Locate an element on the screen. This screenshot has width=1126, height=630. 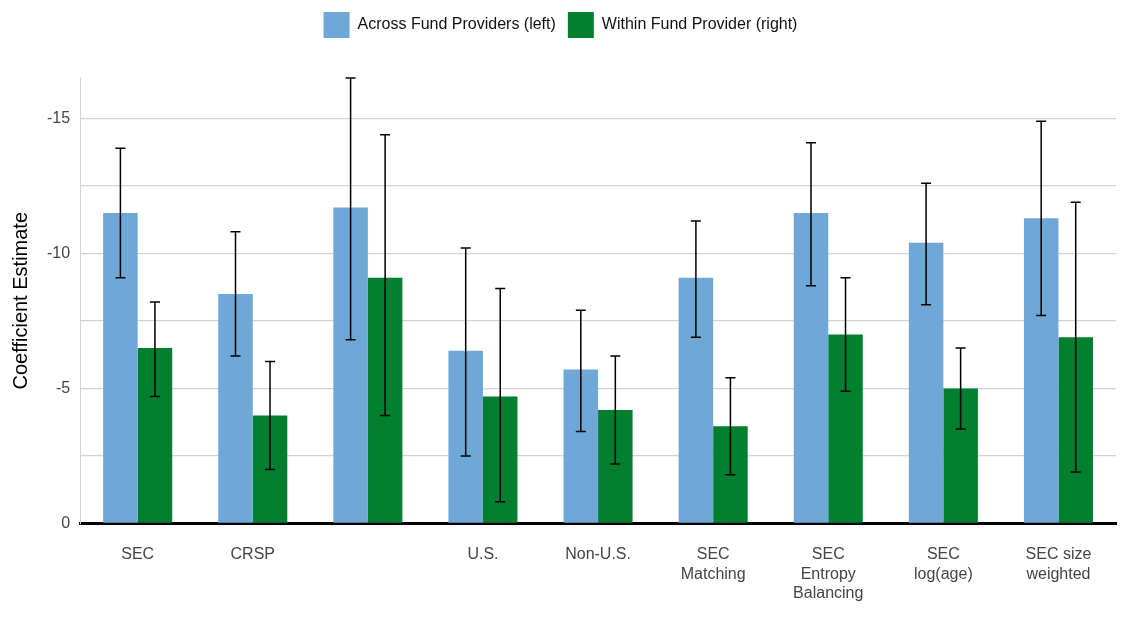
x-tick-label: U.S. is located at coordinates (483, 554).